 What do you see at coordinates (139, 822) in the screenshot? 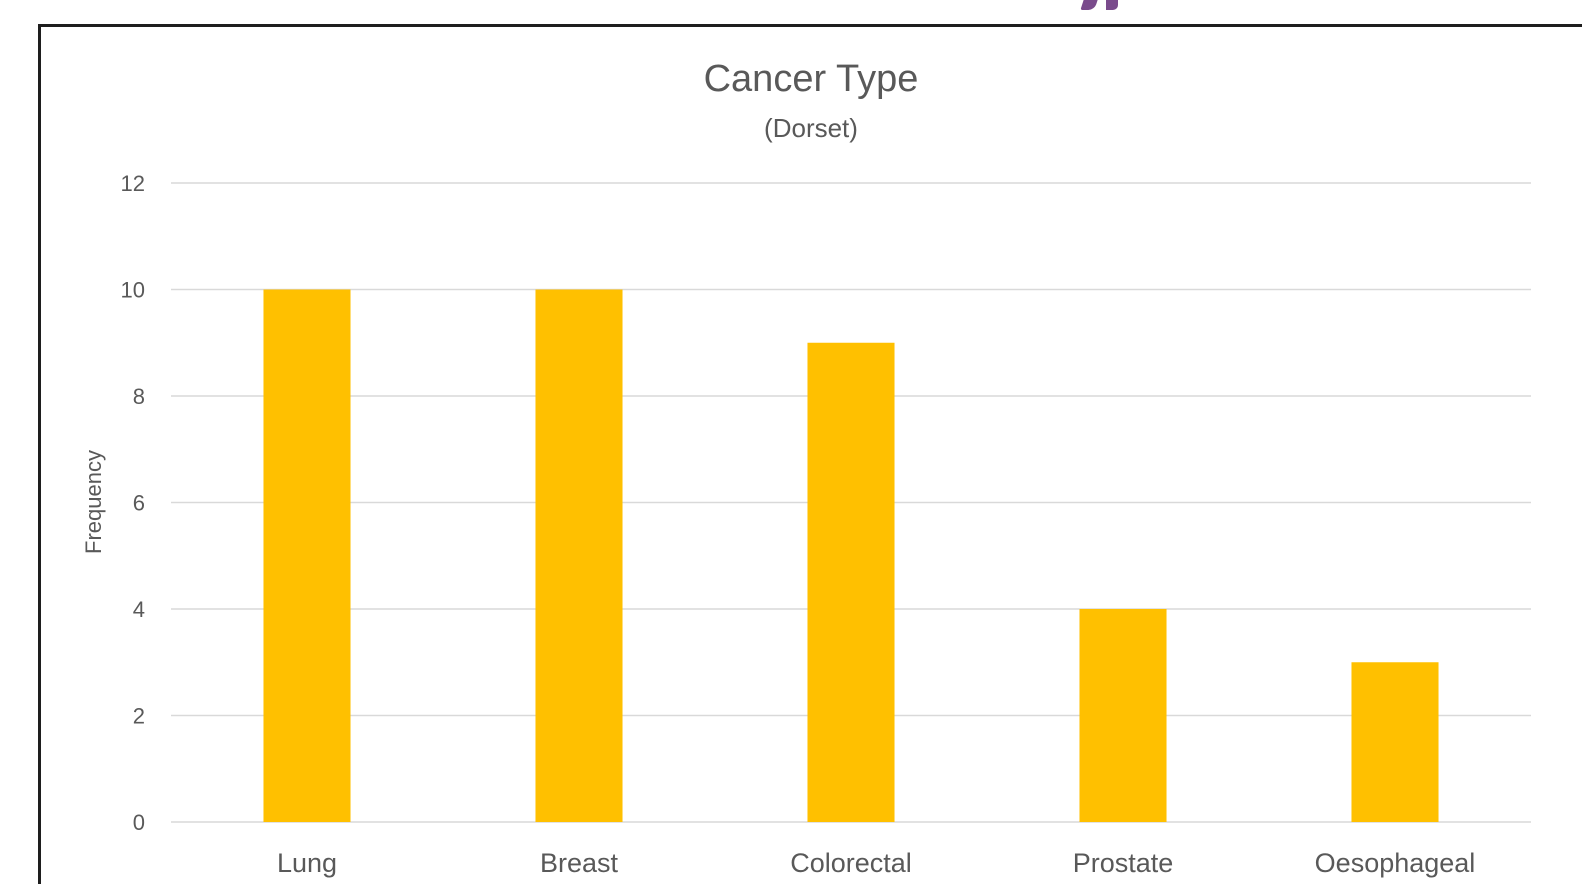
I see `y-tick-label: 0` at bounding box center [139, 822].